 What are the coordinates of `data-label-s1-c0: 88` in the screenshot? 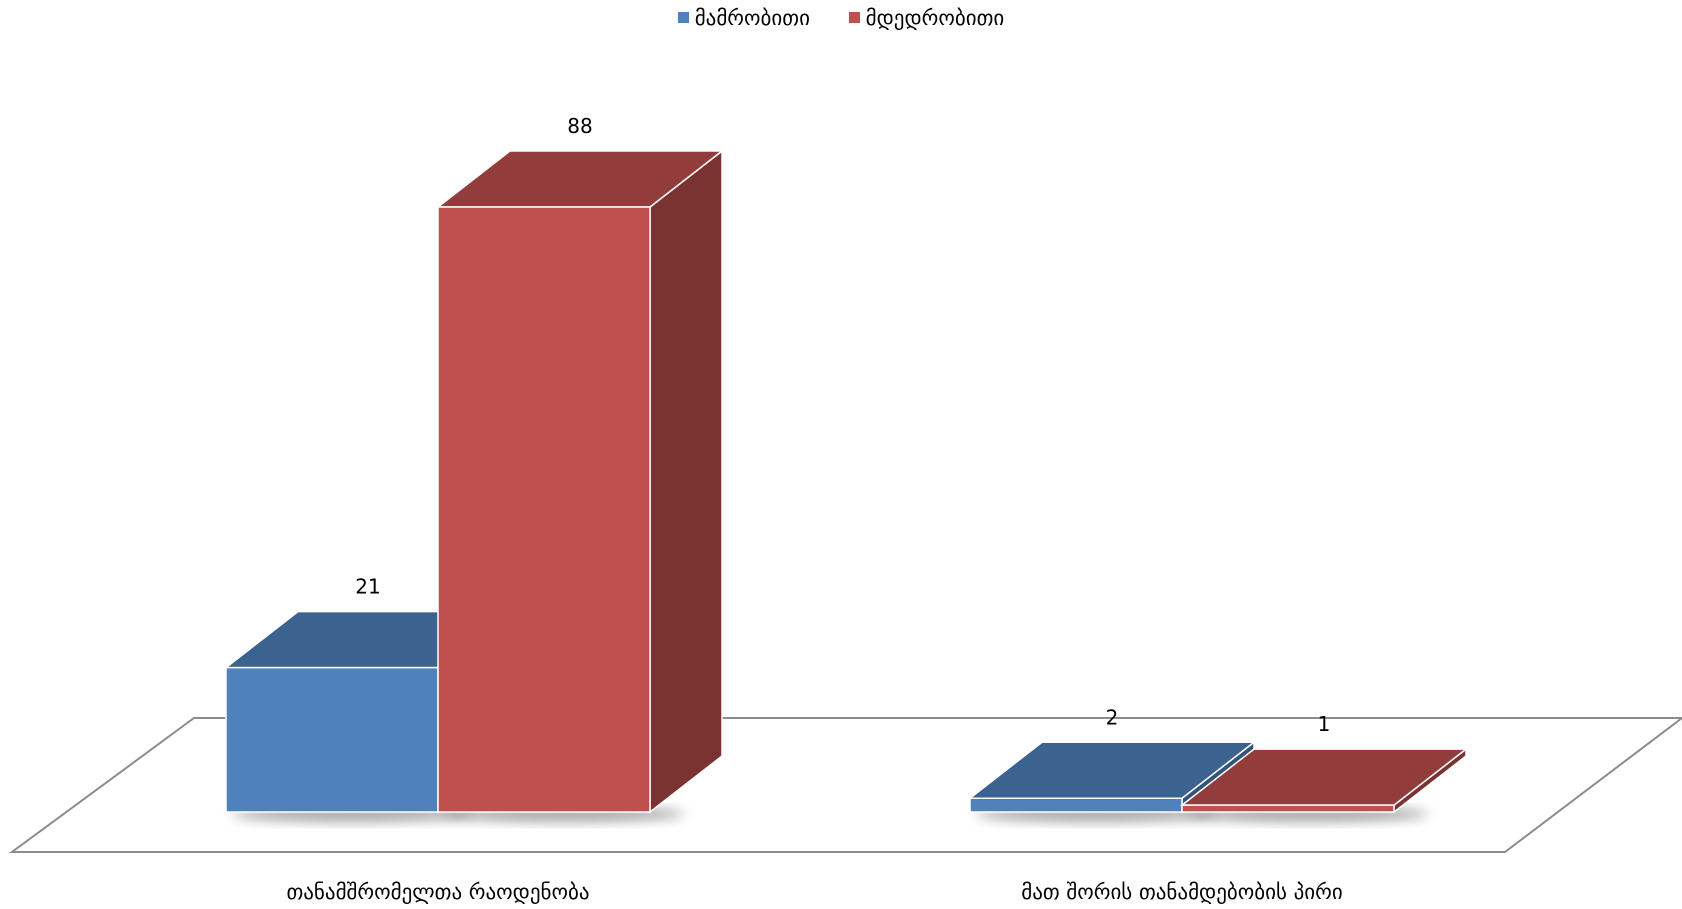 It's located at (579, 126).